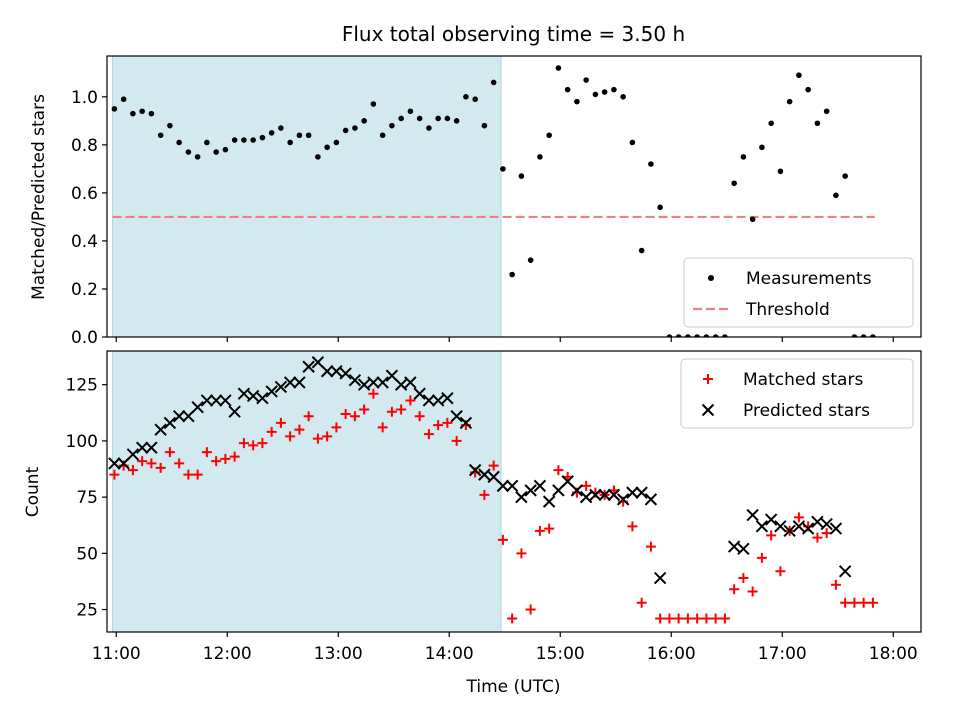  Describe the element at coordinates (449, 654) in the screenshot. I see `x-tick-label: 14:00` at that location.